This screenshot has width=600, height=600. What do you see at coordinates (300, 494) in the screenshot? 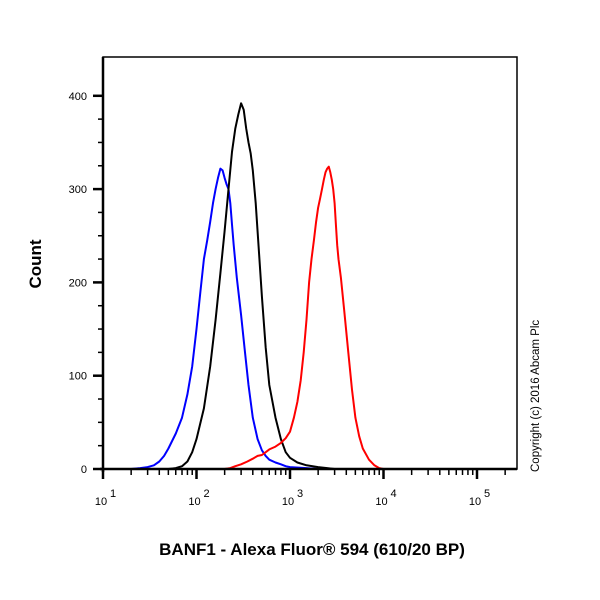
I see `x-tick-exponent: 3` at bounding box center [300, 494].